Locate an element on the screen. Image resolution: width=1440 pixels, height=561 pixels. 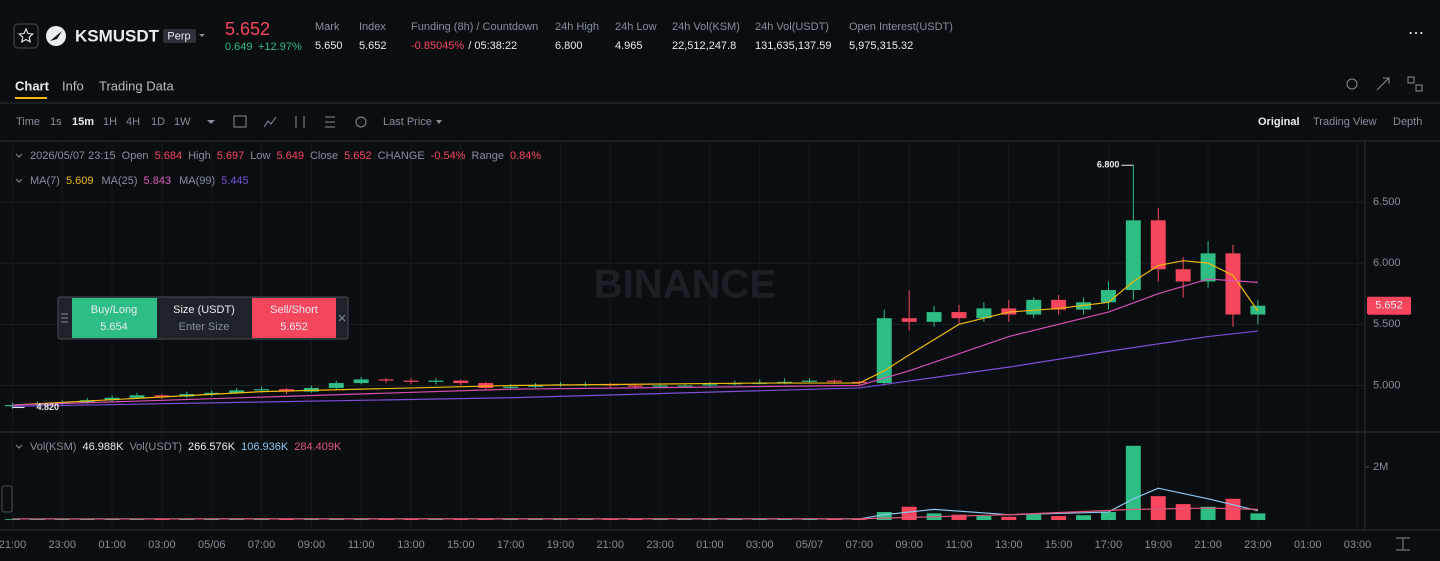
close-icon is located at coordinates (342, 318).